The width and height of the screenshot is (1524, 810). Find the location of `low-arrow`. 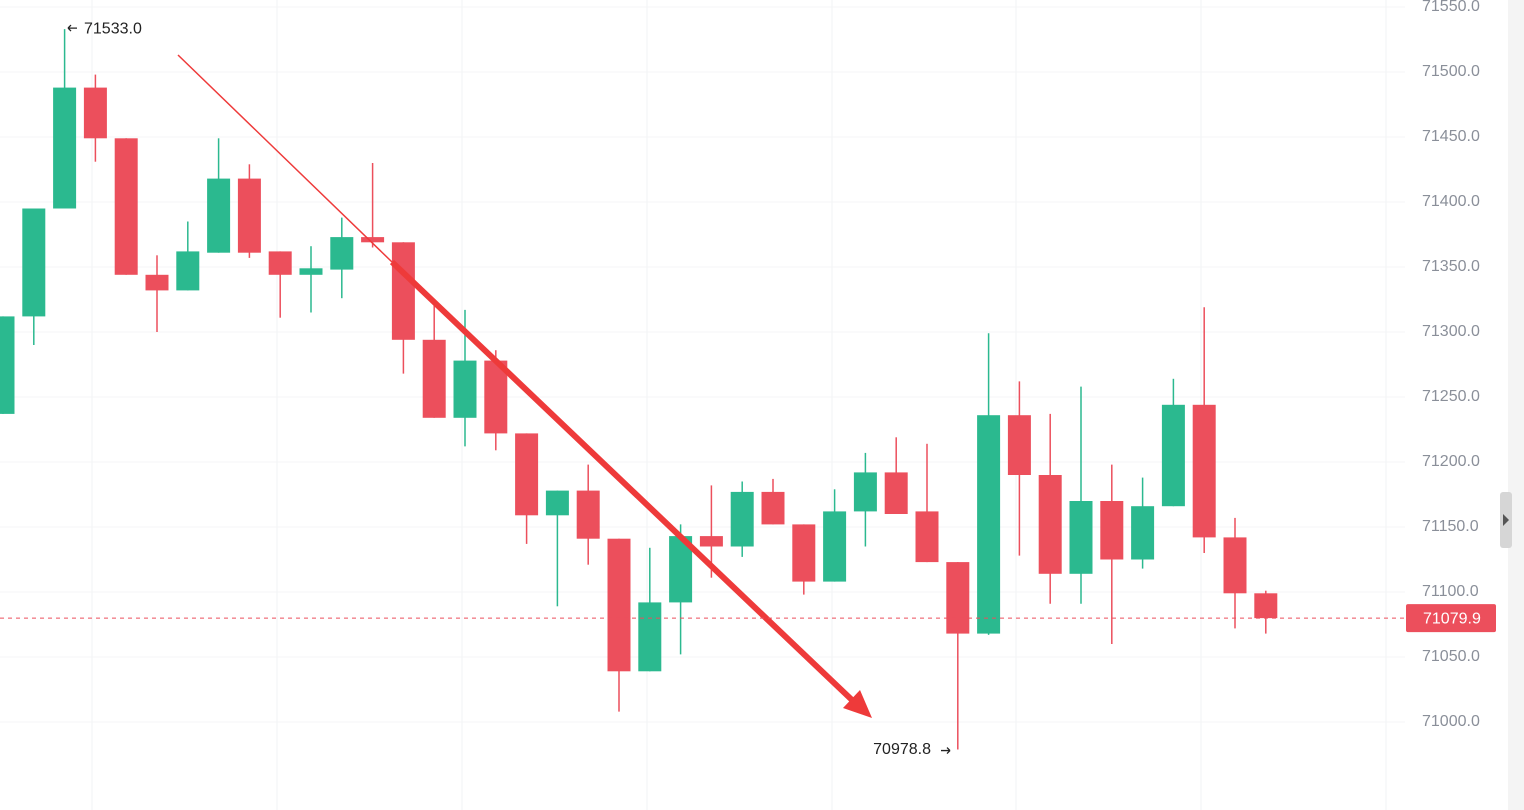

low-arrow is located at coordinates (946, 751).